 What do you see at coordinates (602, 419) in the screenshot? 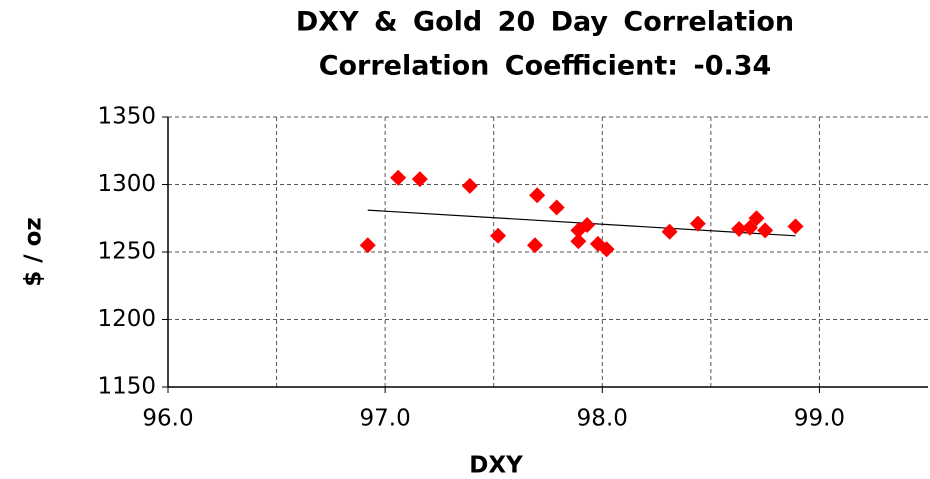
I see `x-tick-label: 98.0` at bounding box center [602, 419].